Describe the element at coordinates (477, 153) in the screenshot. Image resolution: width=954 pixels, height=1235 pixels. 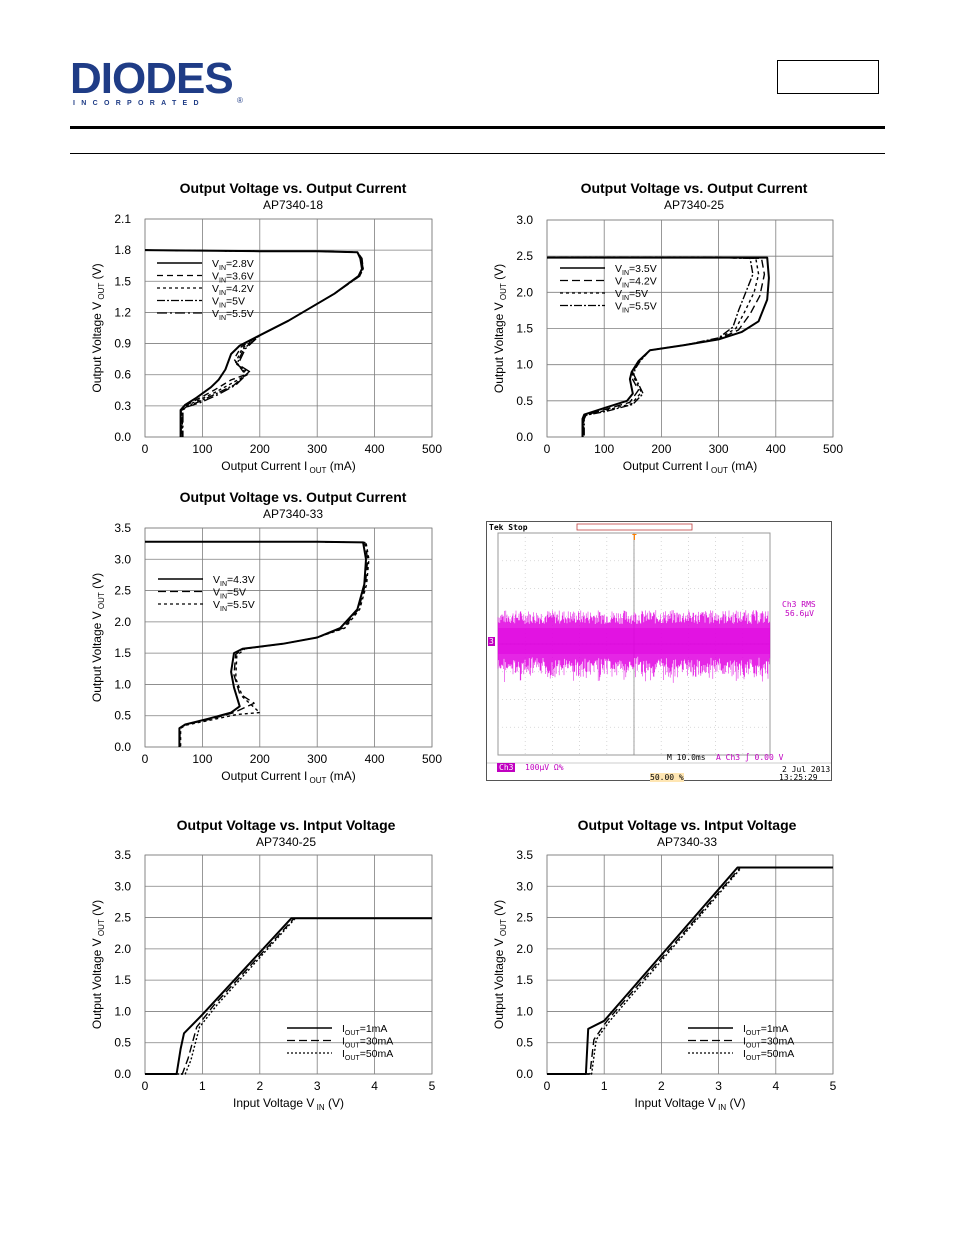
I see `header-rule-thin` at that location.